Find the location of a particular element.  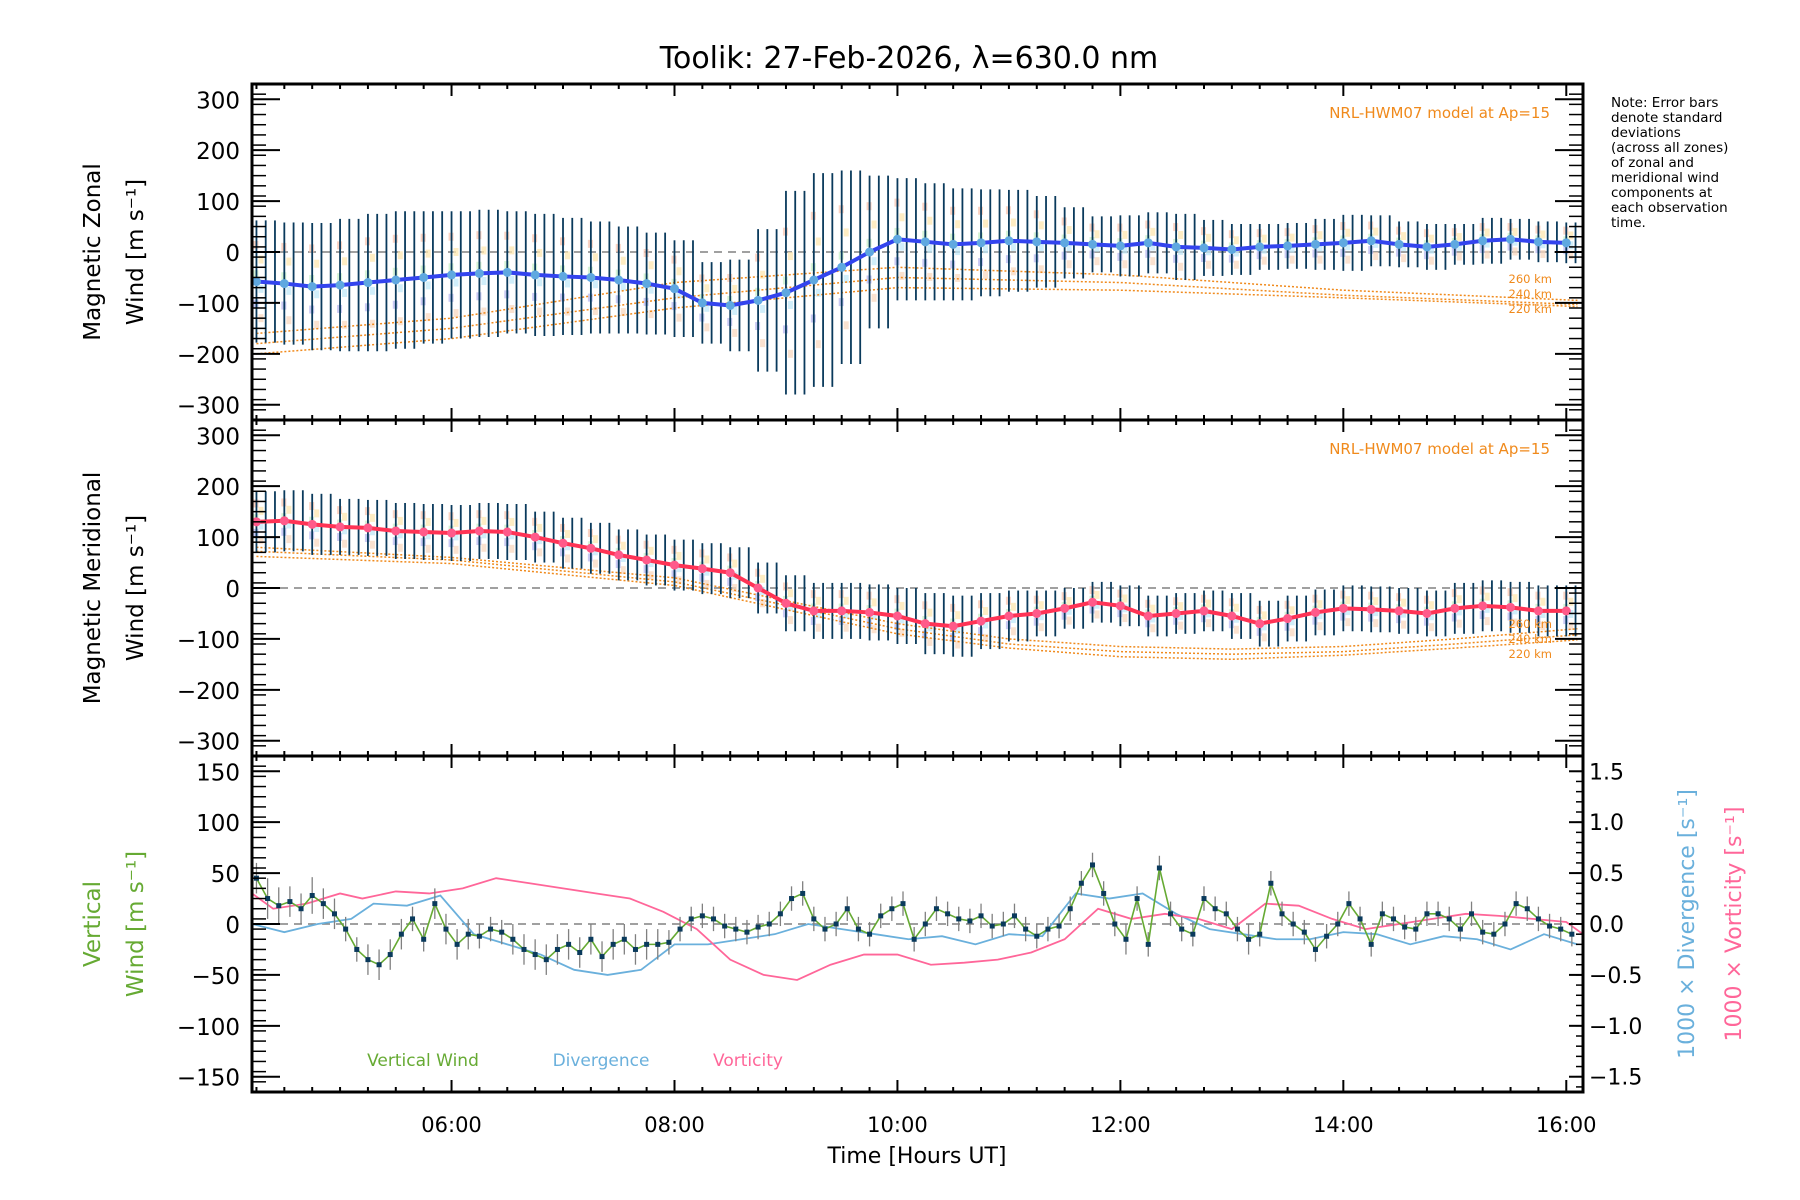

y2-axis-label-divergence: 1000 × Divergence [s⁻¹] is located at coordinates (1687, 924).